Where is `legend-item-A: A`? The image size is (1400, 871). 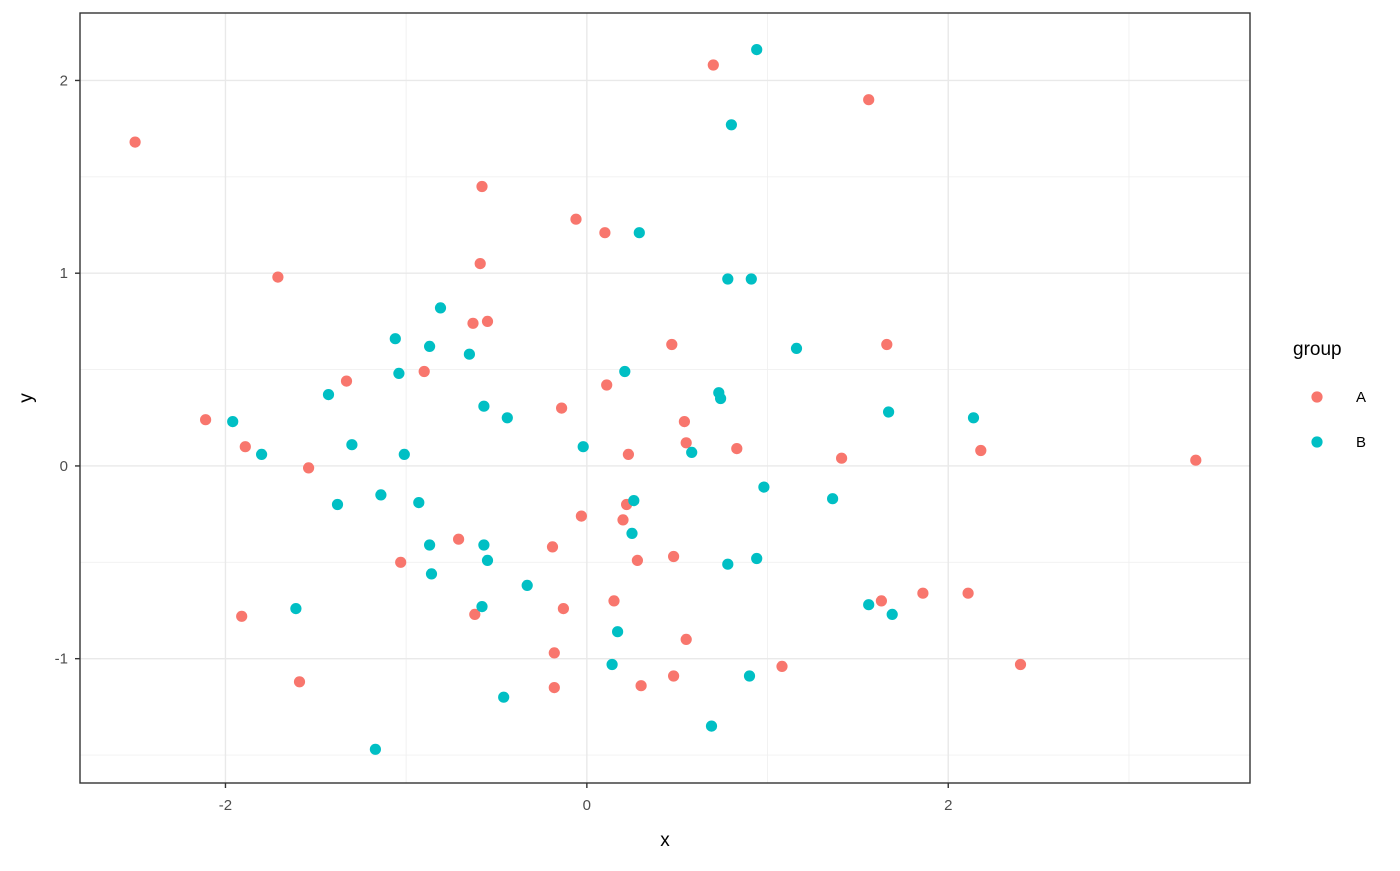
legend-item-A: A is located at coordinates (1338, 397).